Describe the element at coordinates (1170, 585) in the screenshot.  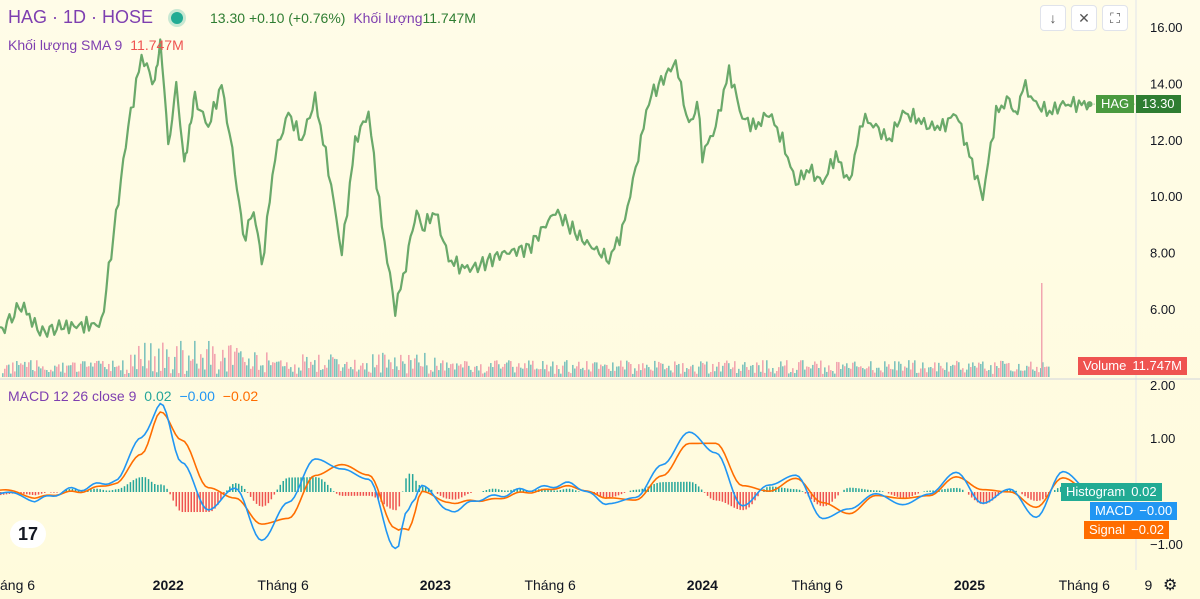
I see `gear-icon: ⚙` at that location.